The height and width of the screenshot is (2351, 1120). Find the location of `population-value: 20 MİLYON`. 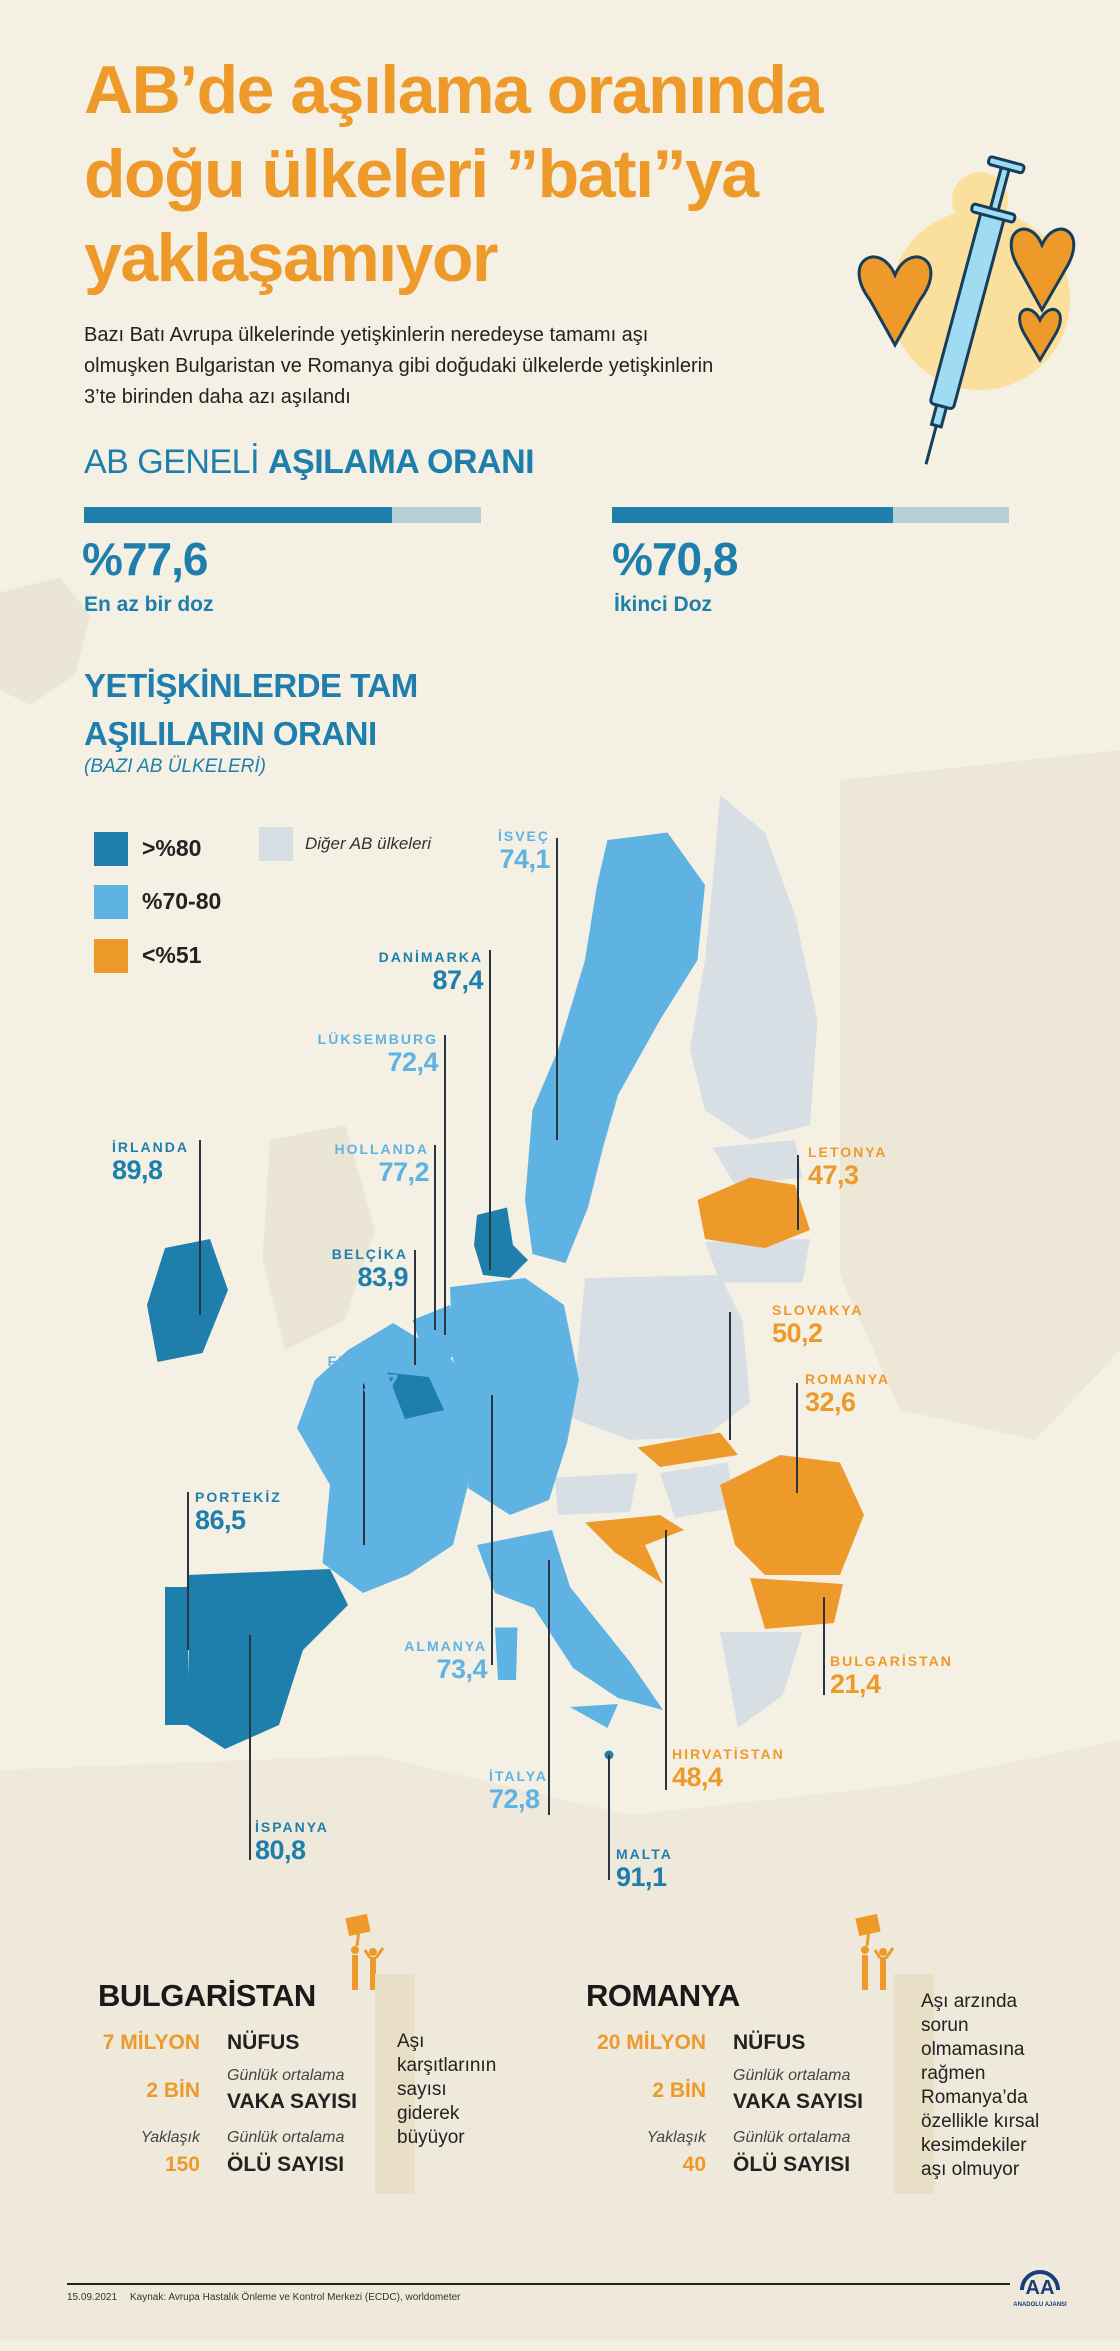

population-value: 20 MİLYON is located at coordinates (651, 2042).